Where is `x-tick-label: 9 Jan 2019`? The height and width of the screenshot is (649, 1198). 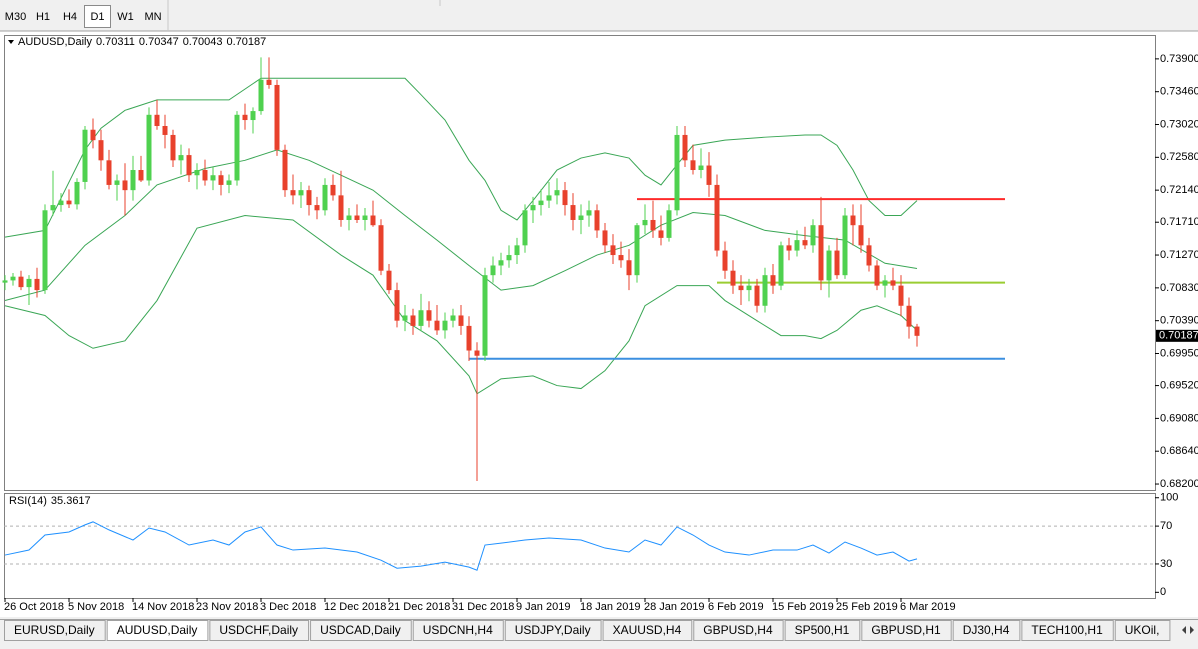 x-tick-label: 9 Jan 2019 is located at coordinates (543, 607).